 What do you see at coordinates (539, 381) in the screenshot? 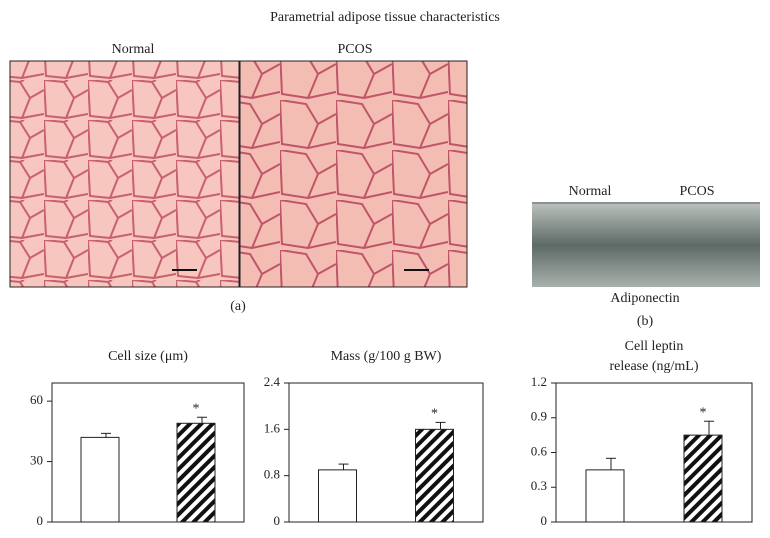
I see `y-tick-label: 1.2` at bounding box center [539, 381].